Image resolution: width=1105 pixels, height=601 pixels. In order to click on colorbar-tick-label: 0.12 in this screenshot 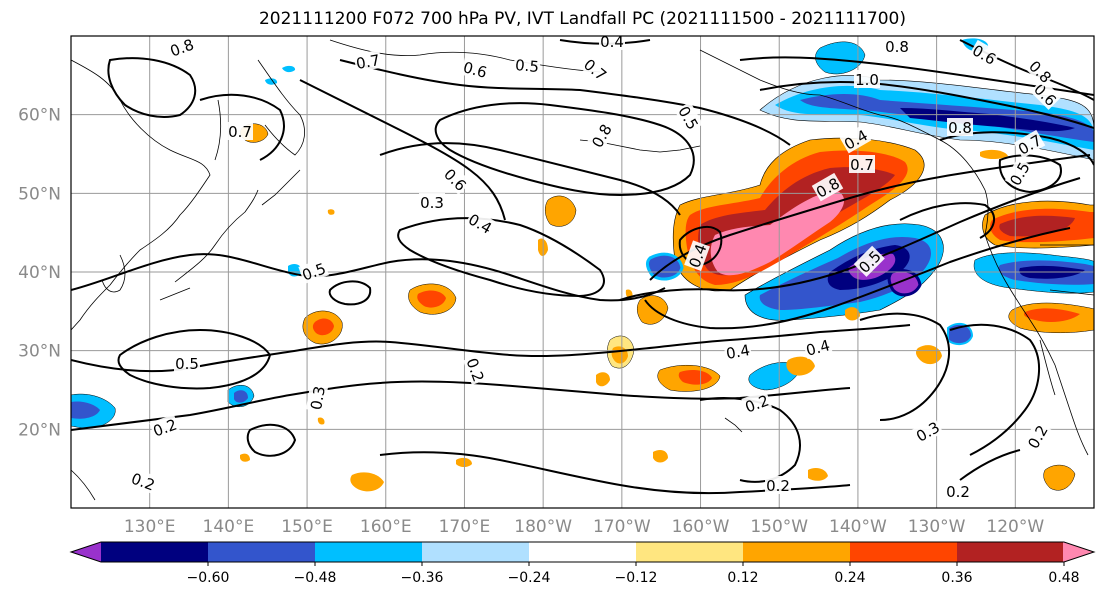, I will do `click(742, 578)`.